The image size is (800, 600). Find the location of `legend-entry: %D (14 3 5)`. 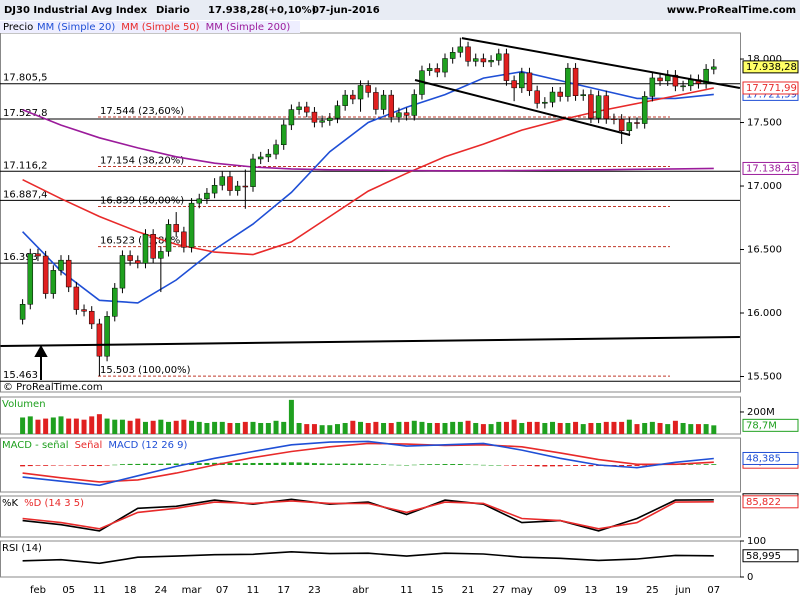

legend-entry: %D (14 3 5) is located at coordinates (54, 503).